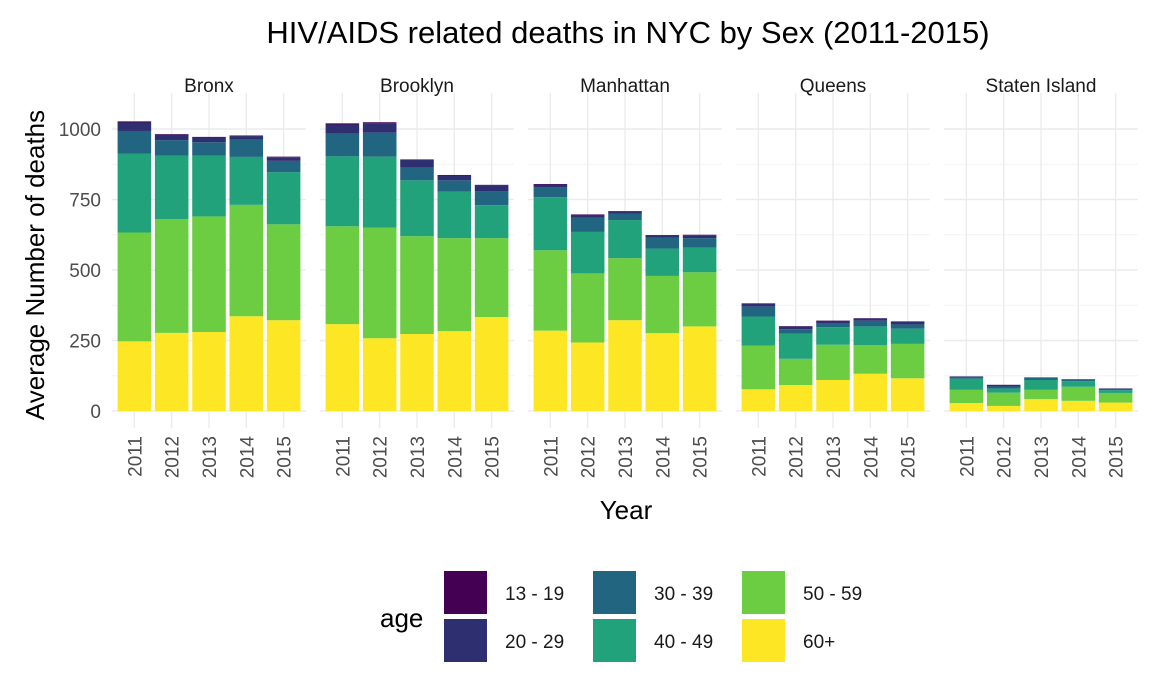  What do you see at coordinates (209, 371) in the screenshot?
I see `bar-bronx-2013-60+` at bounding box center [209, 371].